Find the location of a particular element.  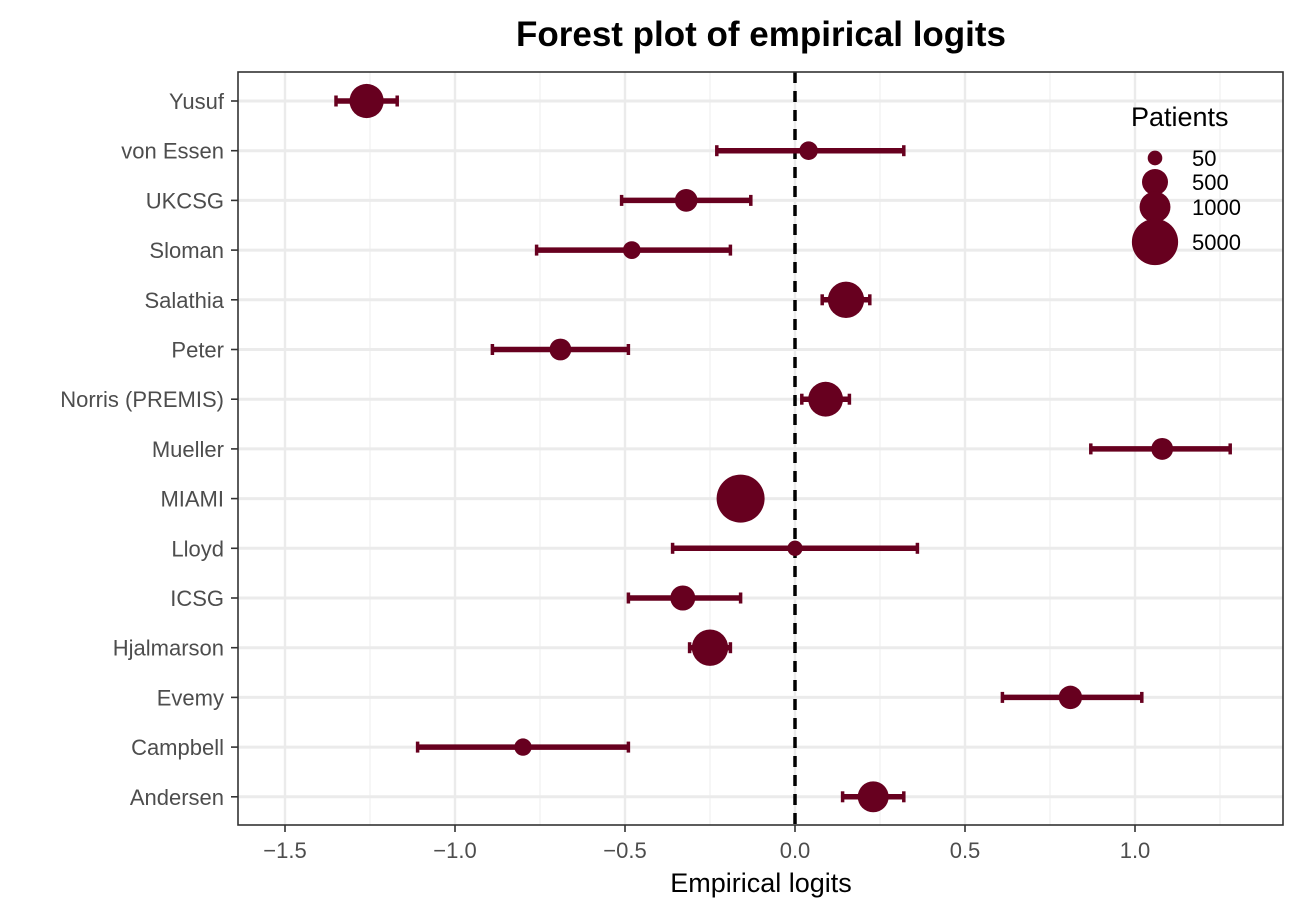

y-tick-label: Campbell is located at coordinates (177, 747).